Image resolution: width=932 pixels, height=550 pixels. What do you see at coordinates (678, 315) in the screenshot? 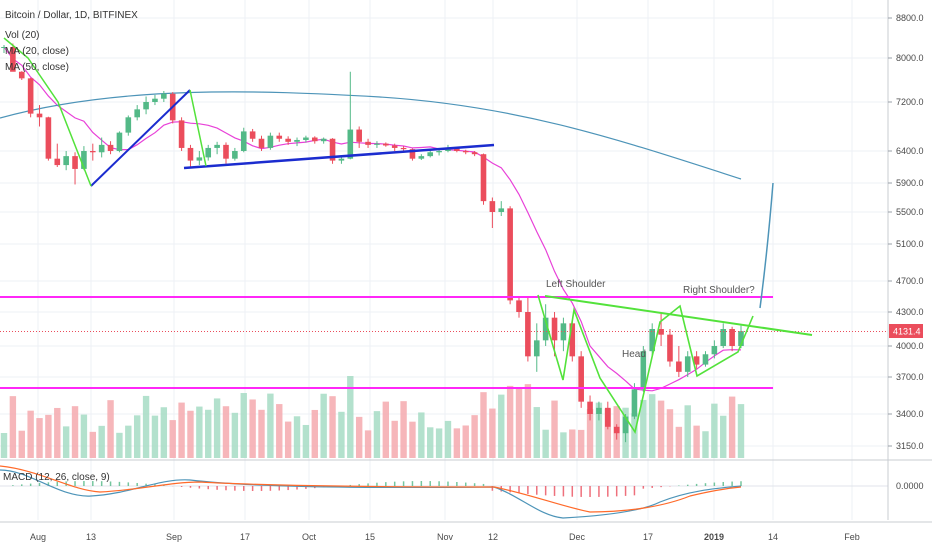
I see `neckline` at bounding box center [678, 315].